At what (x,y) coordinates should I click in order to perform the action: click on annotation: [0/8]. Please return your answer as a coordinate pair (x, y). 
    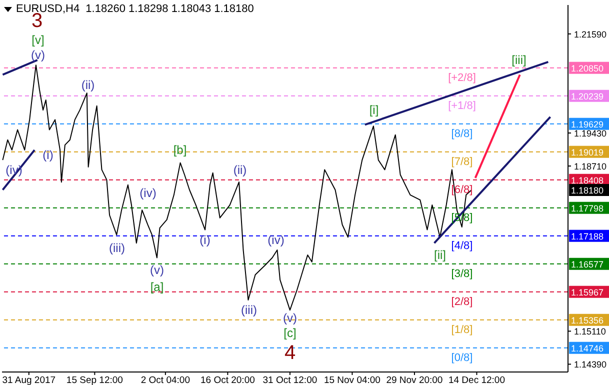
    Looking at the image, I should click on (462, 358).